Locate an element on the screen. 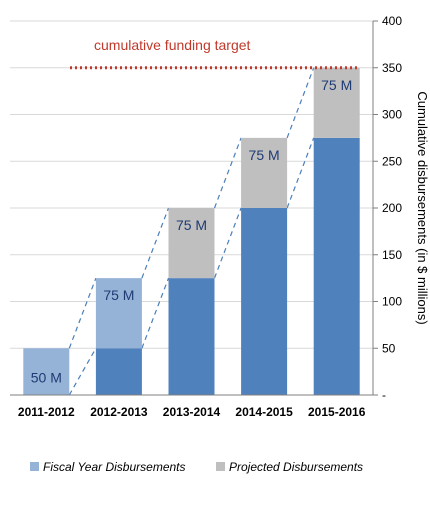 Image resolution: width=430 pixels, height=505 pixels. data-label-2013-2014: 75 M is located at coordinates (191, 225).